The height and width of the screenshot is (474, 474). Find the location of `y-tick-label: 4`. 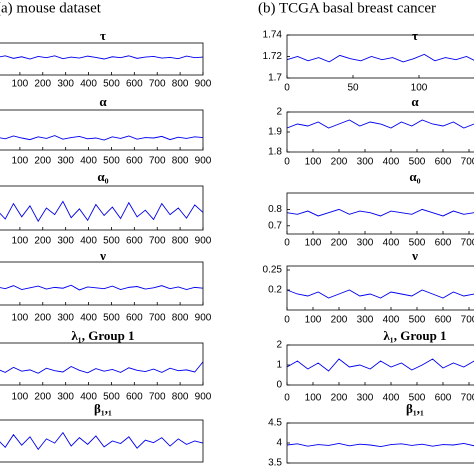

y-tick-label: 4 is located at coordinates (279, 443).